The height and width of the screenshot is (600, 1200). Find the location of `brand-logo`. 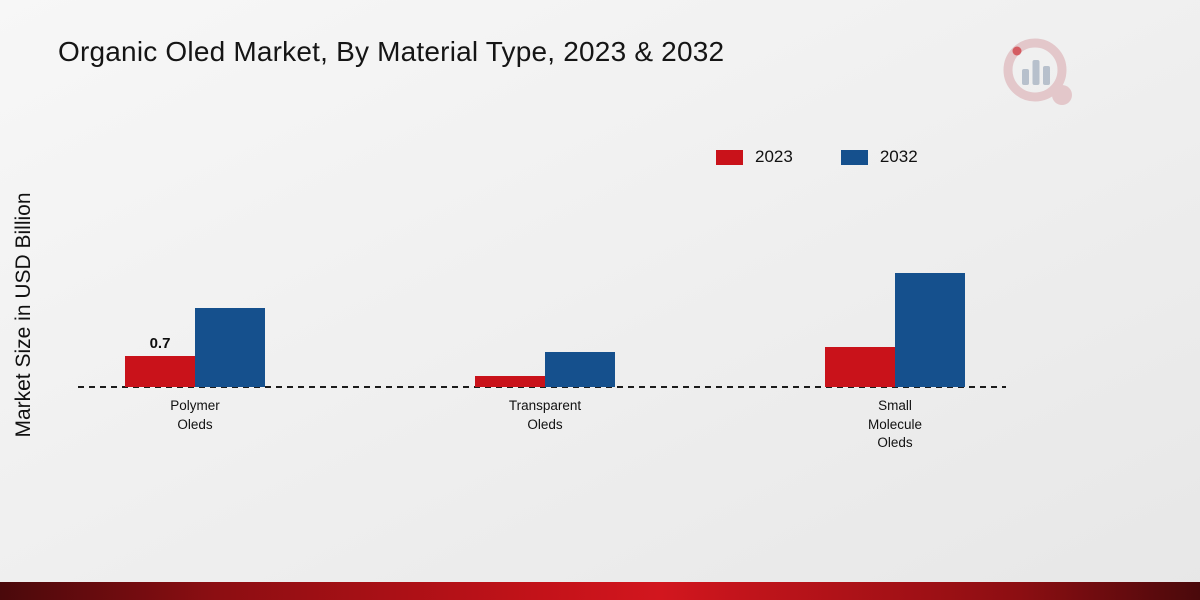

brand-logo is located at coordinates (1041, 72).